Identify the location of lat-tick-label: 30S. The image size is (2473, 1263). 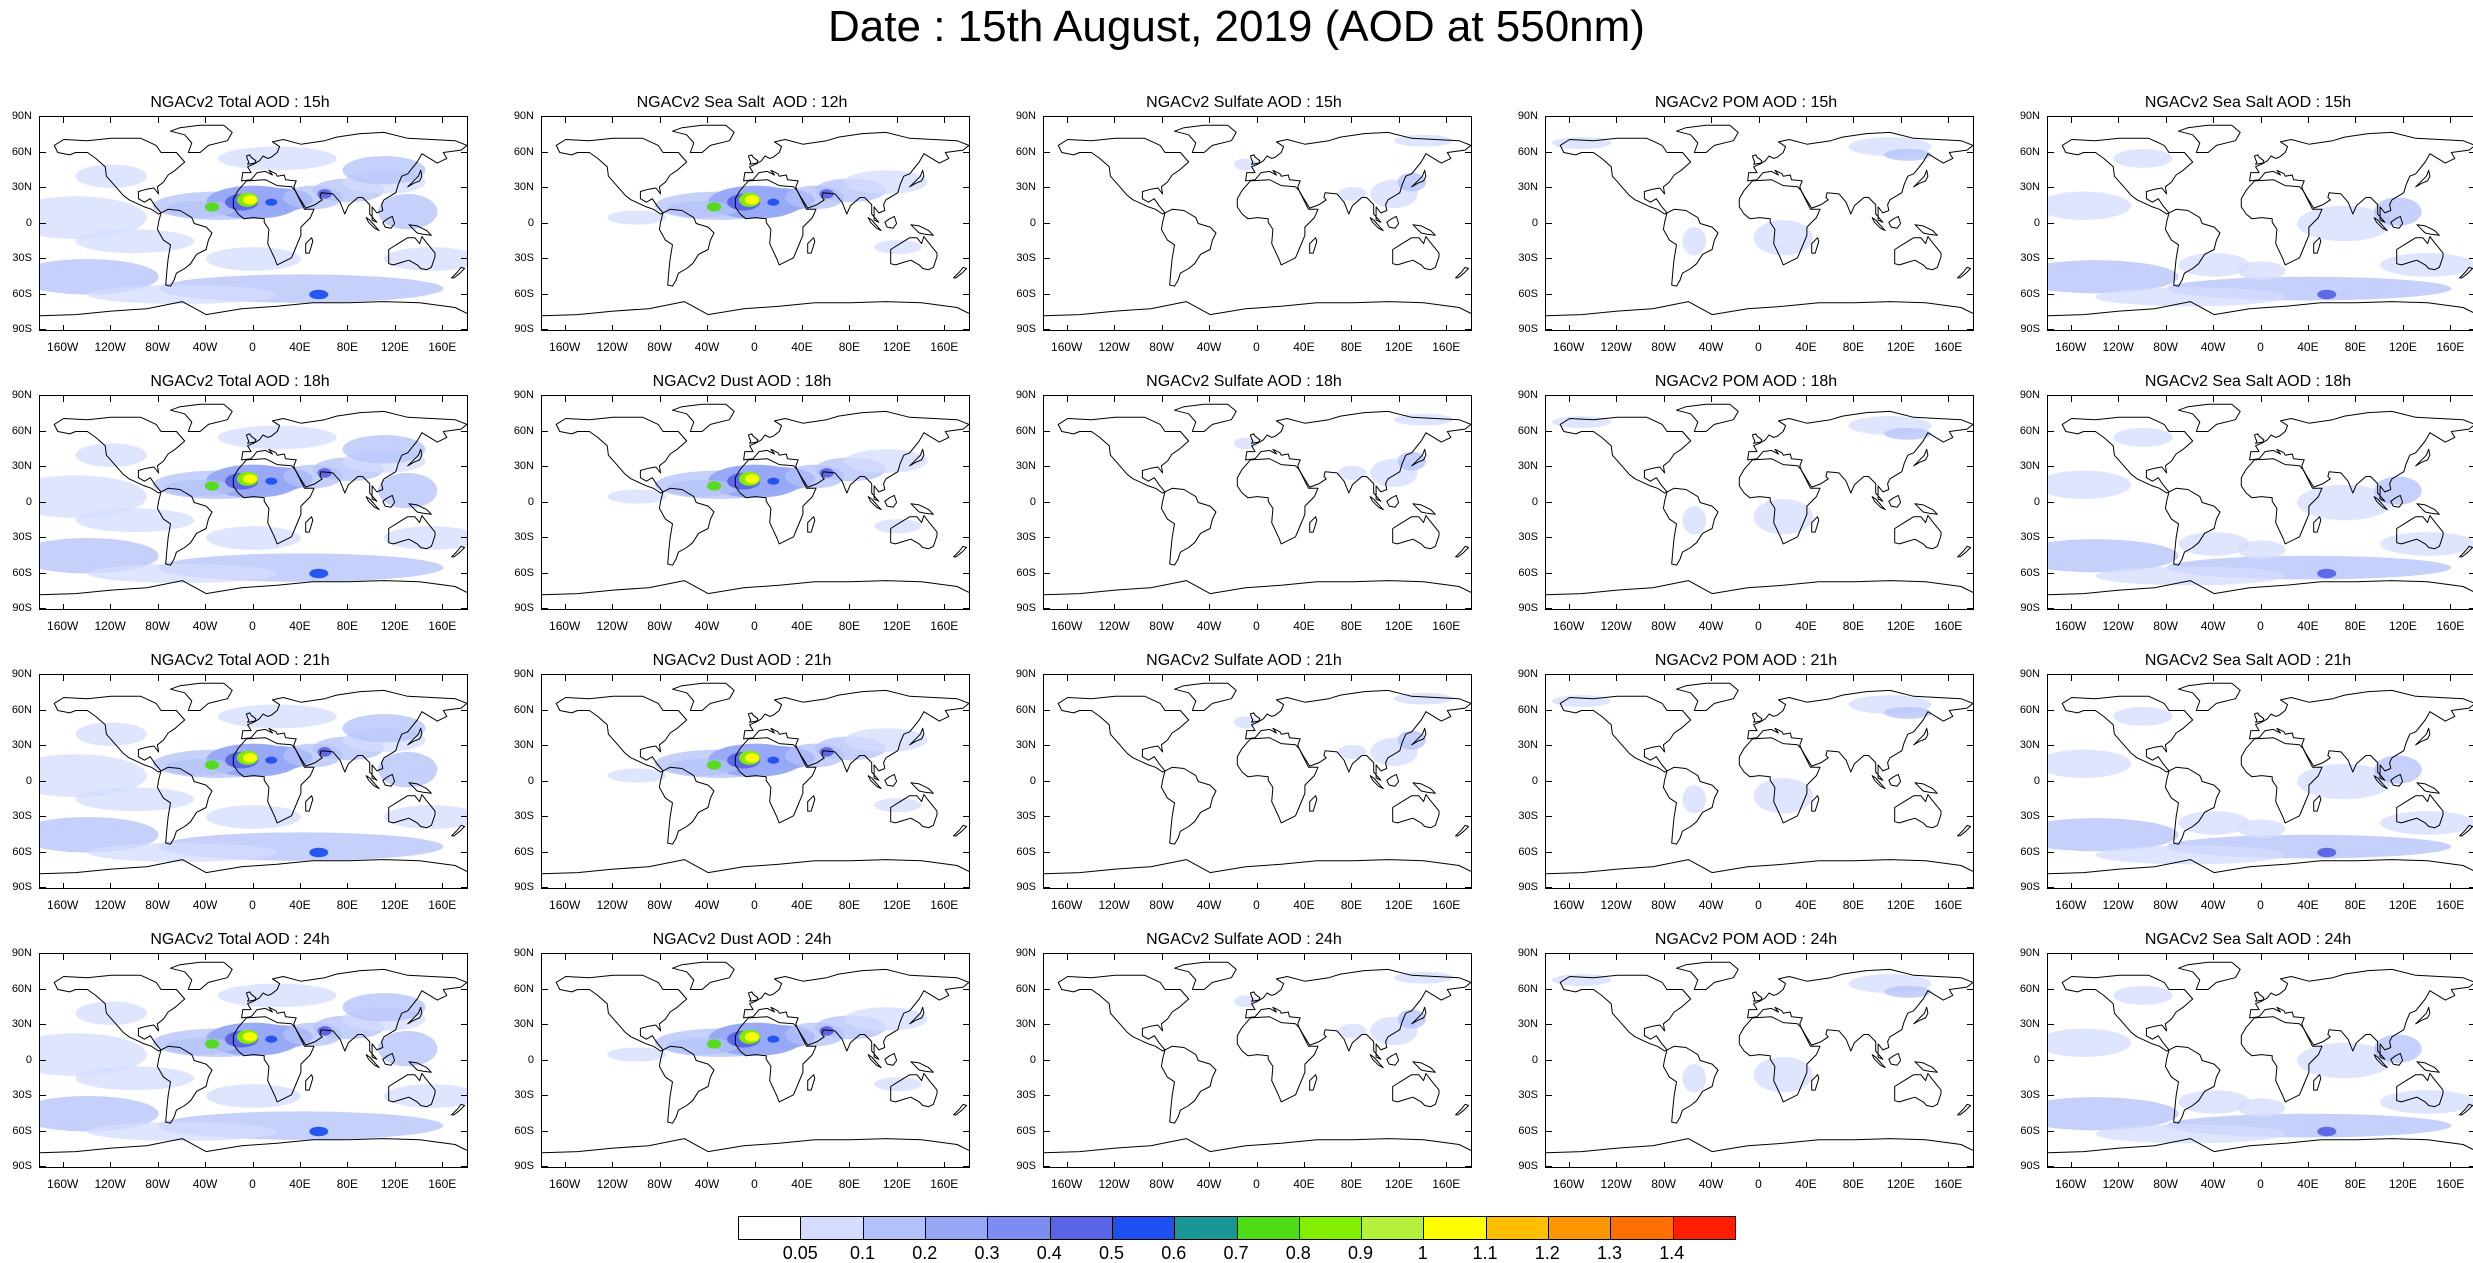
(22, 537).